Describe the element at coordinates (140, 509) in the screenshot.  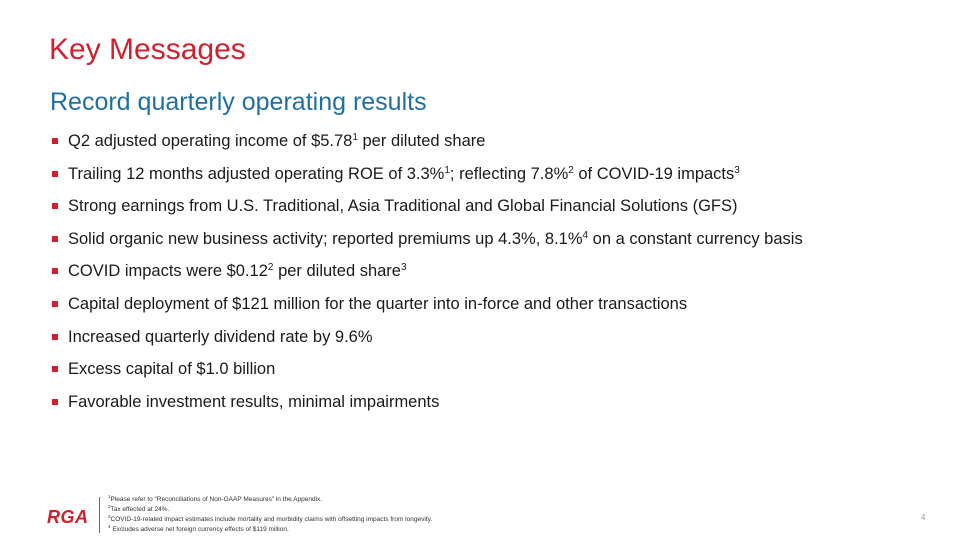
I see `footnote-text: Tax effected at 24%.` at that location.